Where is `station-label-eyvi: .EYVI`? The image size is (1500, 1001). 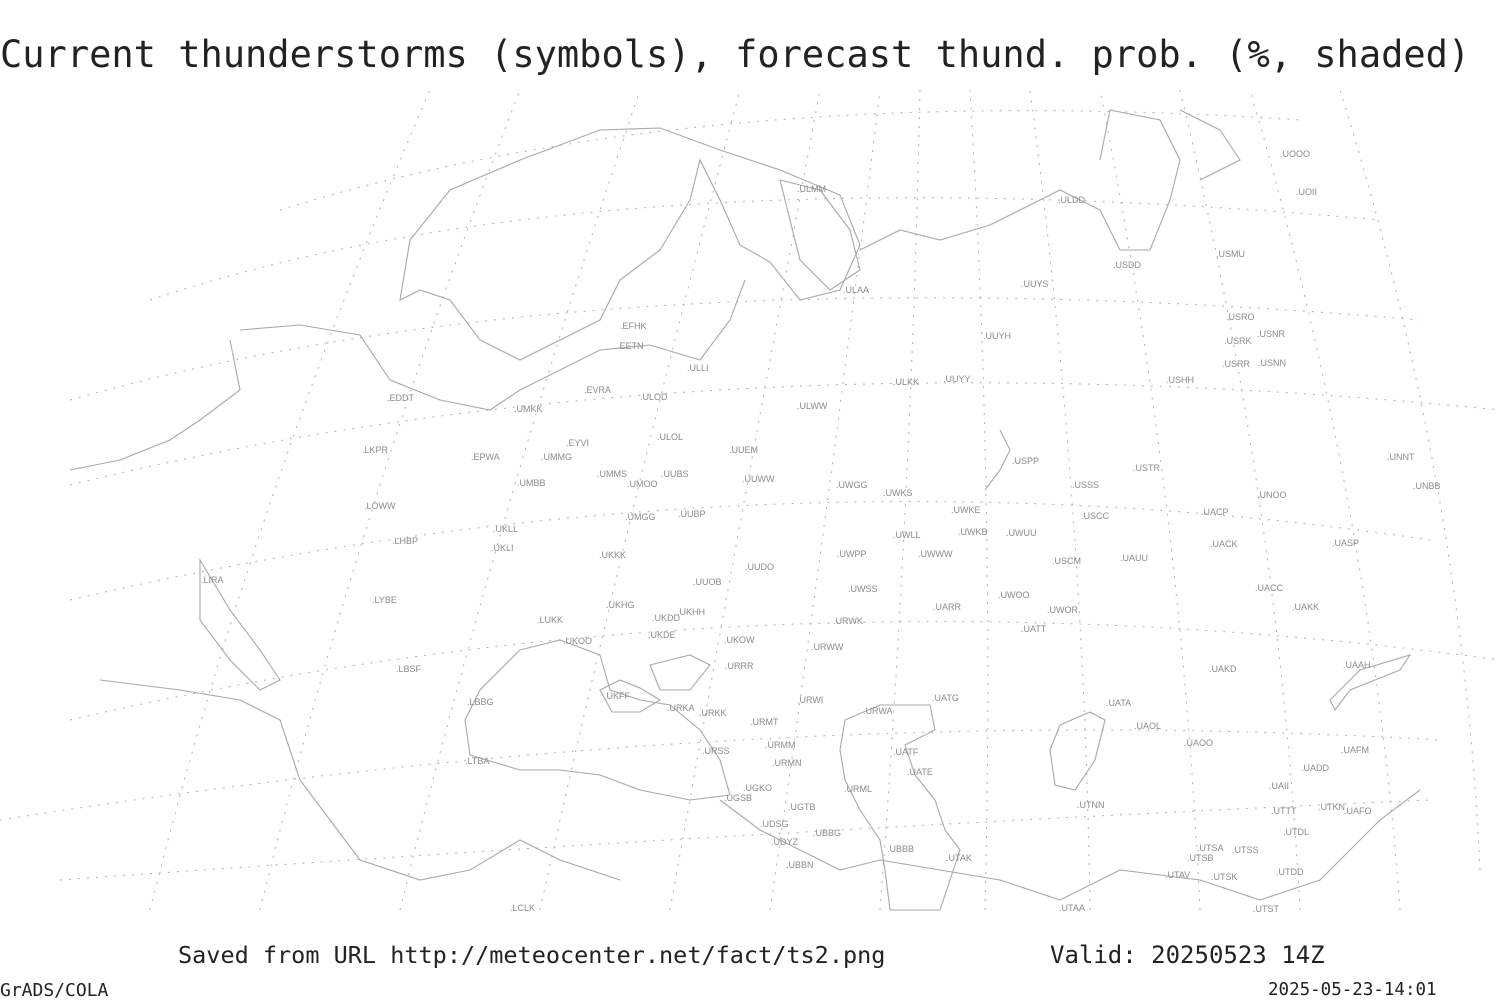 station-label-eyvi: .EYVI is located at coordinates (577, 443).